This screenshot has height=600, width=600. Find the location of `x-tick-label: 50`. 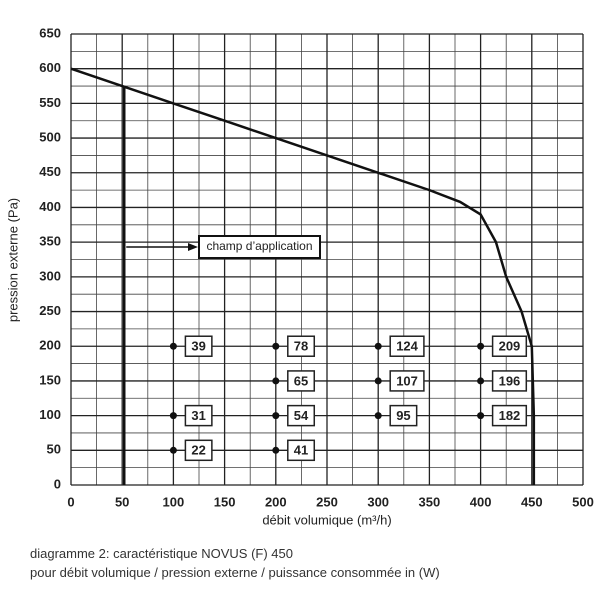

x-tick-label: 50 is located at coordinates (122, 501).